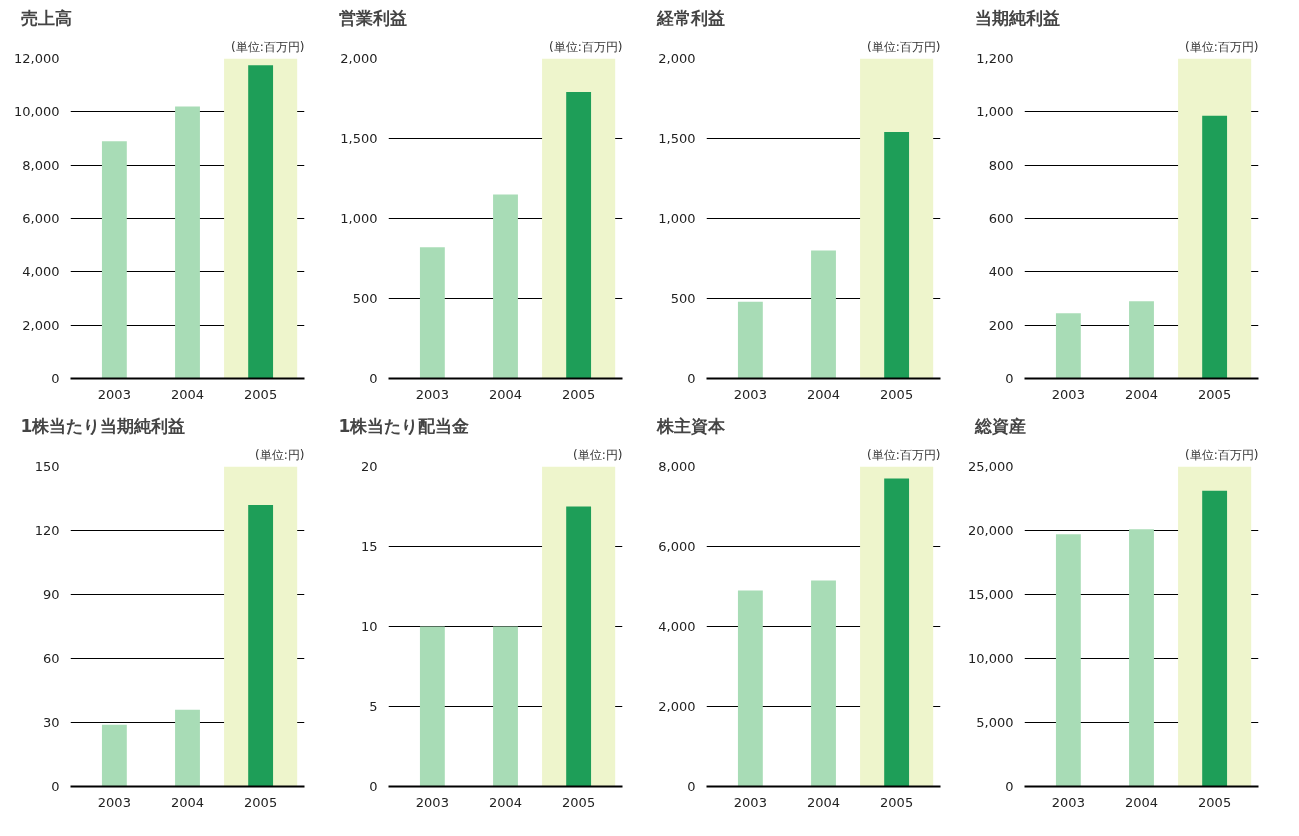 The height and width of the screenshot is (836, 1299). I want to click on y-tick-label: 25,000, so click(991, 466).